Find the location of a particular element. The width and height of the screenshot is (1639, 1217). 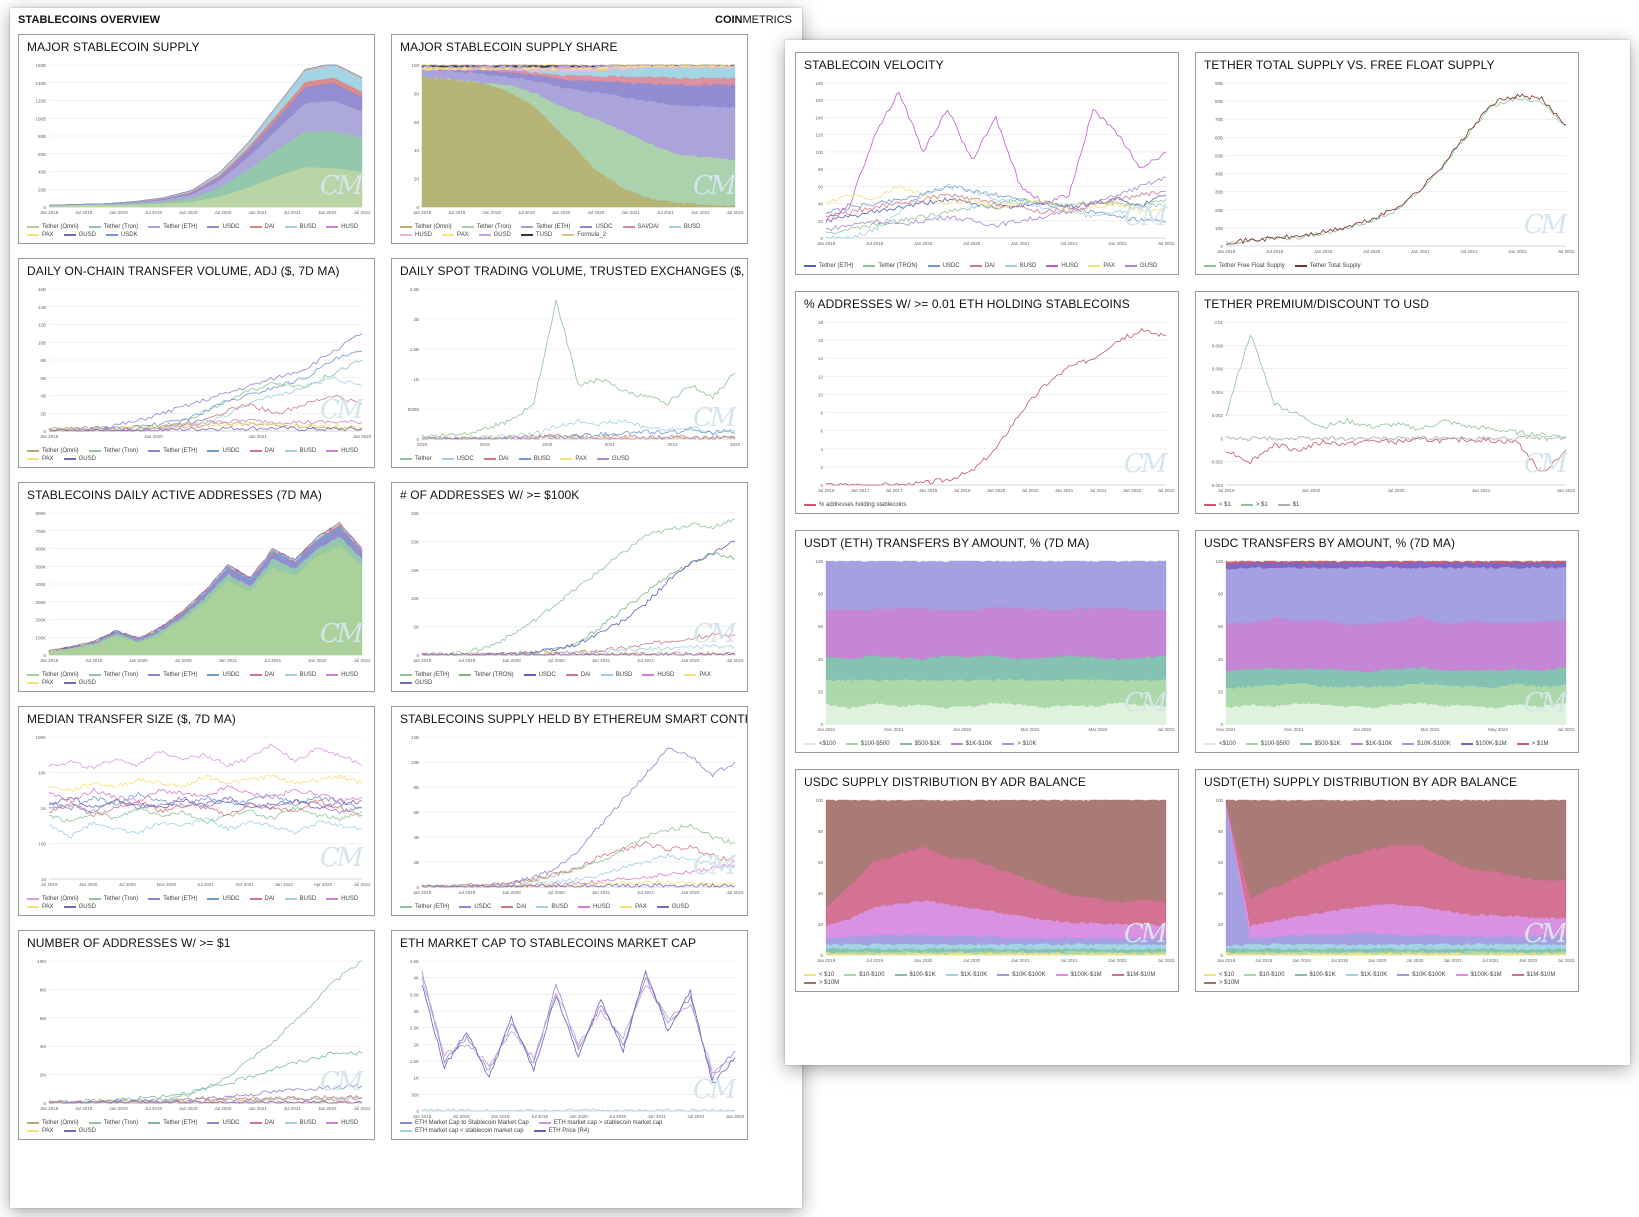

legend-label: $100-$1K is located at coordinates (922, 975).